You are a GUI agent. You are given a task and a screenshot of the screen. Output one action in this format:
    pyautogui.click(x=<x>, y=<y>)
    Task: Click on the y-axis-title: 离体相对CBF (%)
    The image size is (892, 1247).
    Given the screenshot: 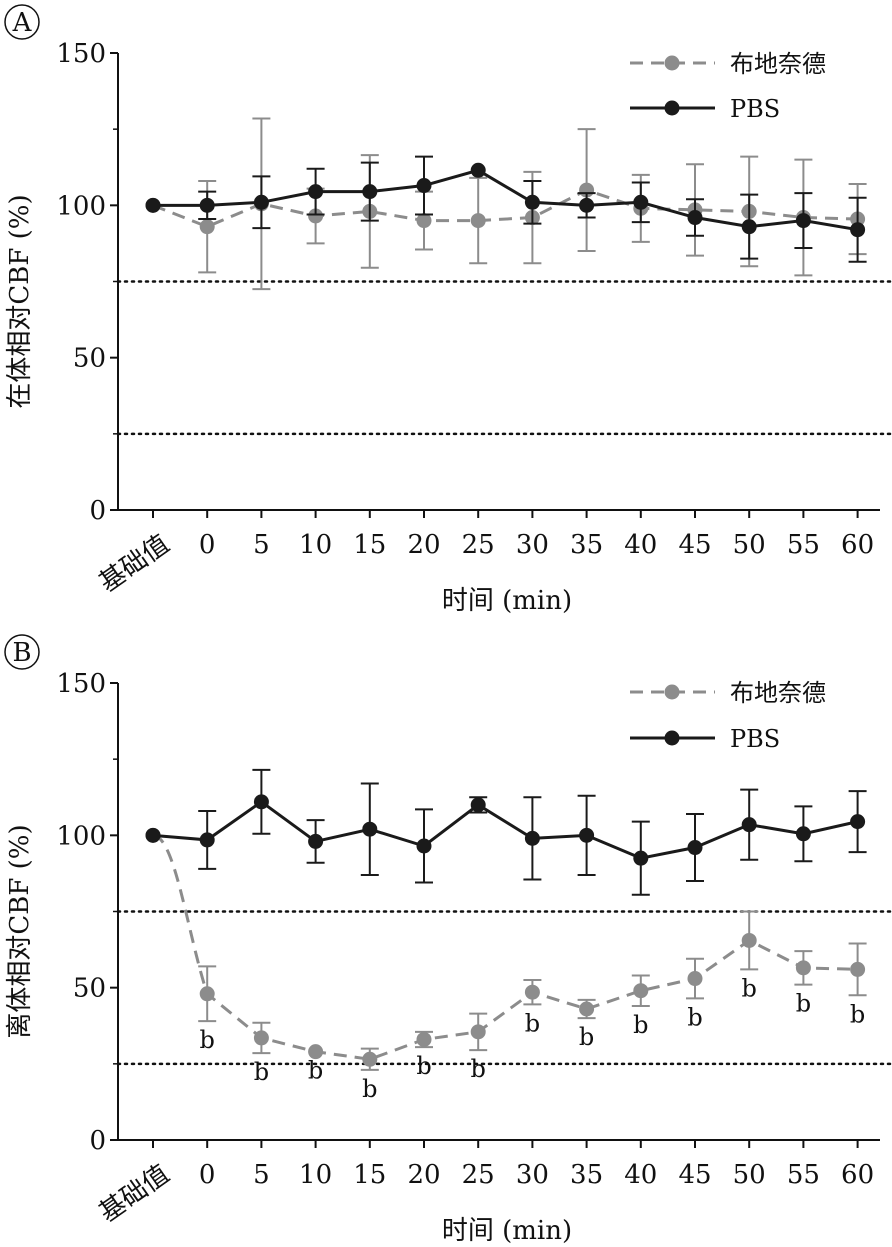 What is the action you would take?
    pyautogui.click(x=20, y=931)
    